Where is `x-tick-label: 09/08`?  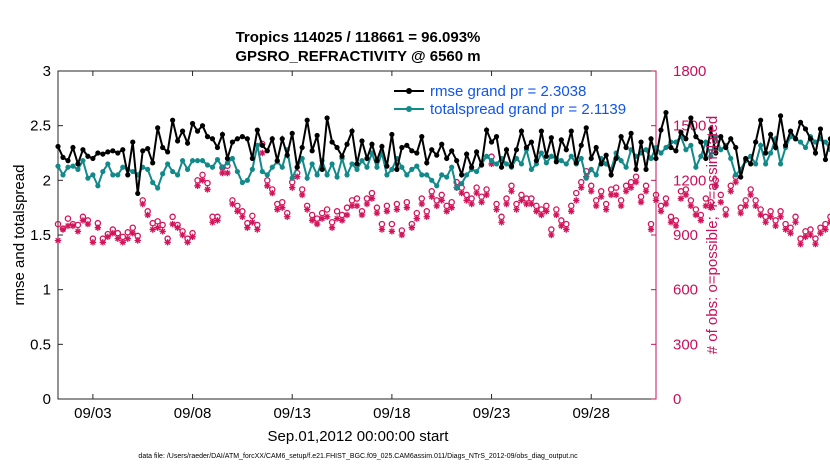
x-tick-label: 09/08 is located at coordinates (193, 413).